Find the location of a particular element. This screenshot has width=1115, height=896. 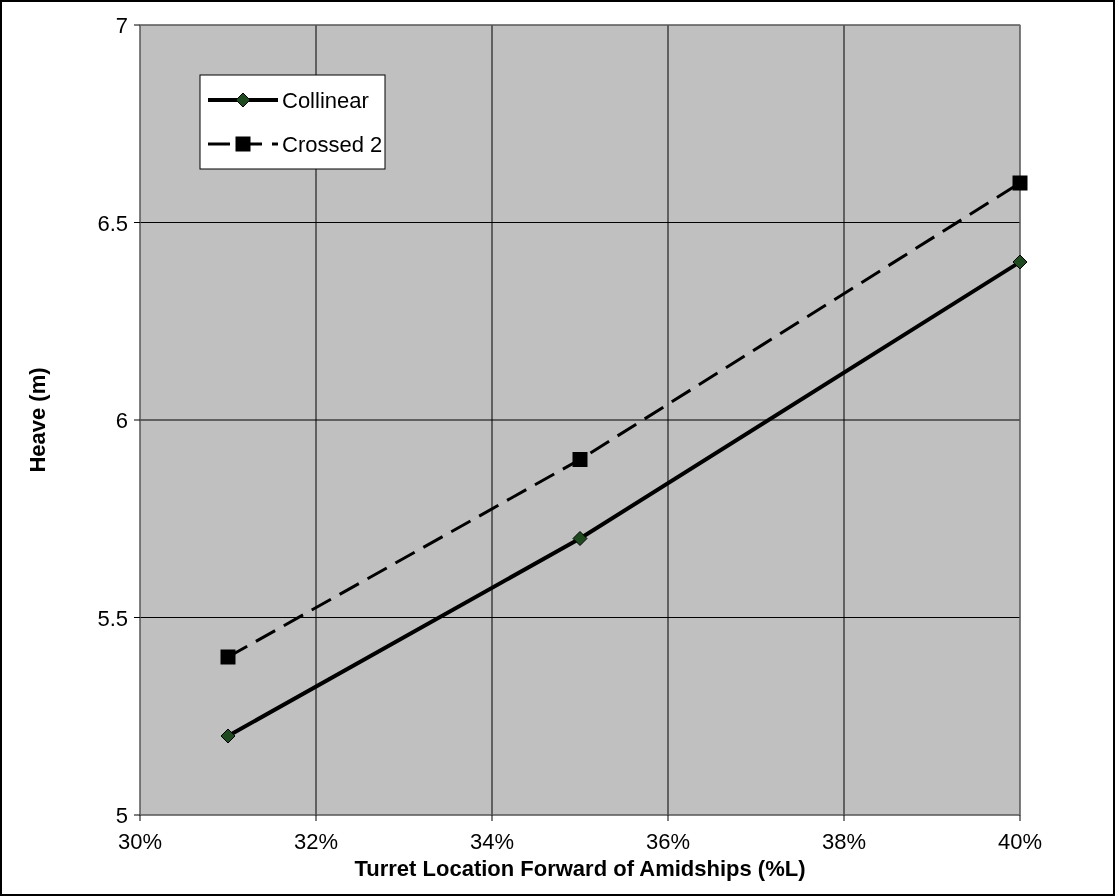

y-tick-label: 6 is located at coordinates (121, 420).